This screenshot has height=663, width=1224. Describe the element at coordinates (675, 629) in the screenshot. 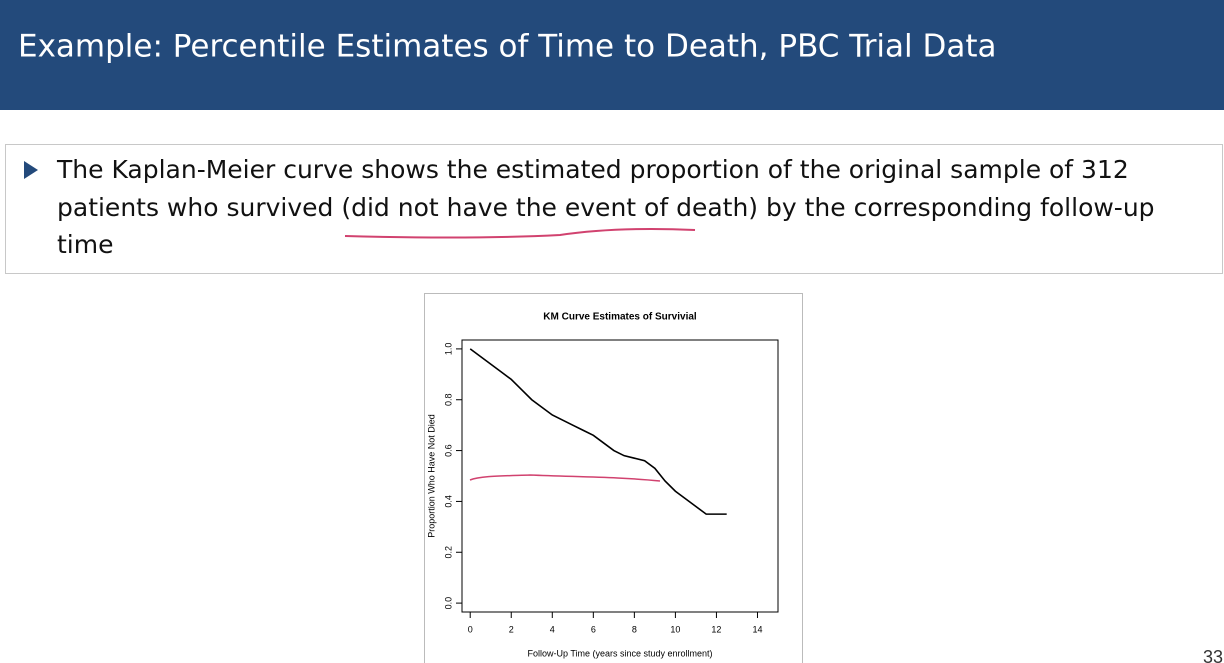

I see `x-tick-label: 10` at that location.